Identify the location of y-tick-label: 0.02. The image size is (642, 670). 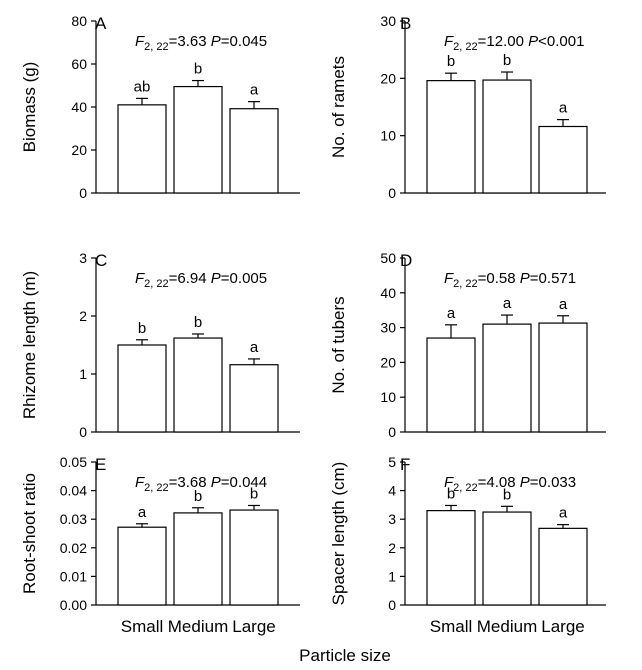
(73, 548).